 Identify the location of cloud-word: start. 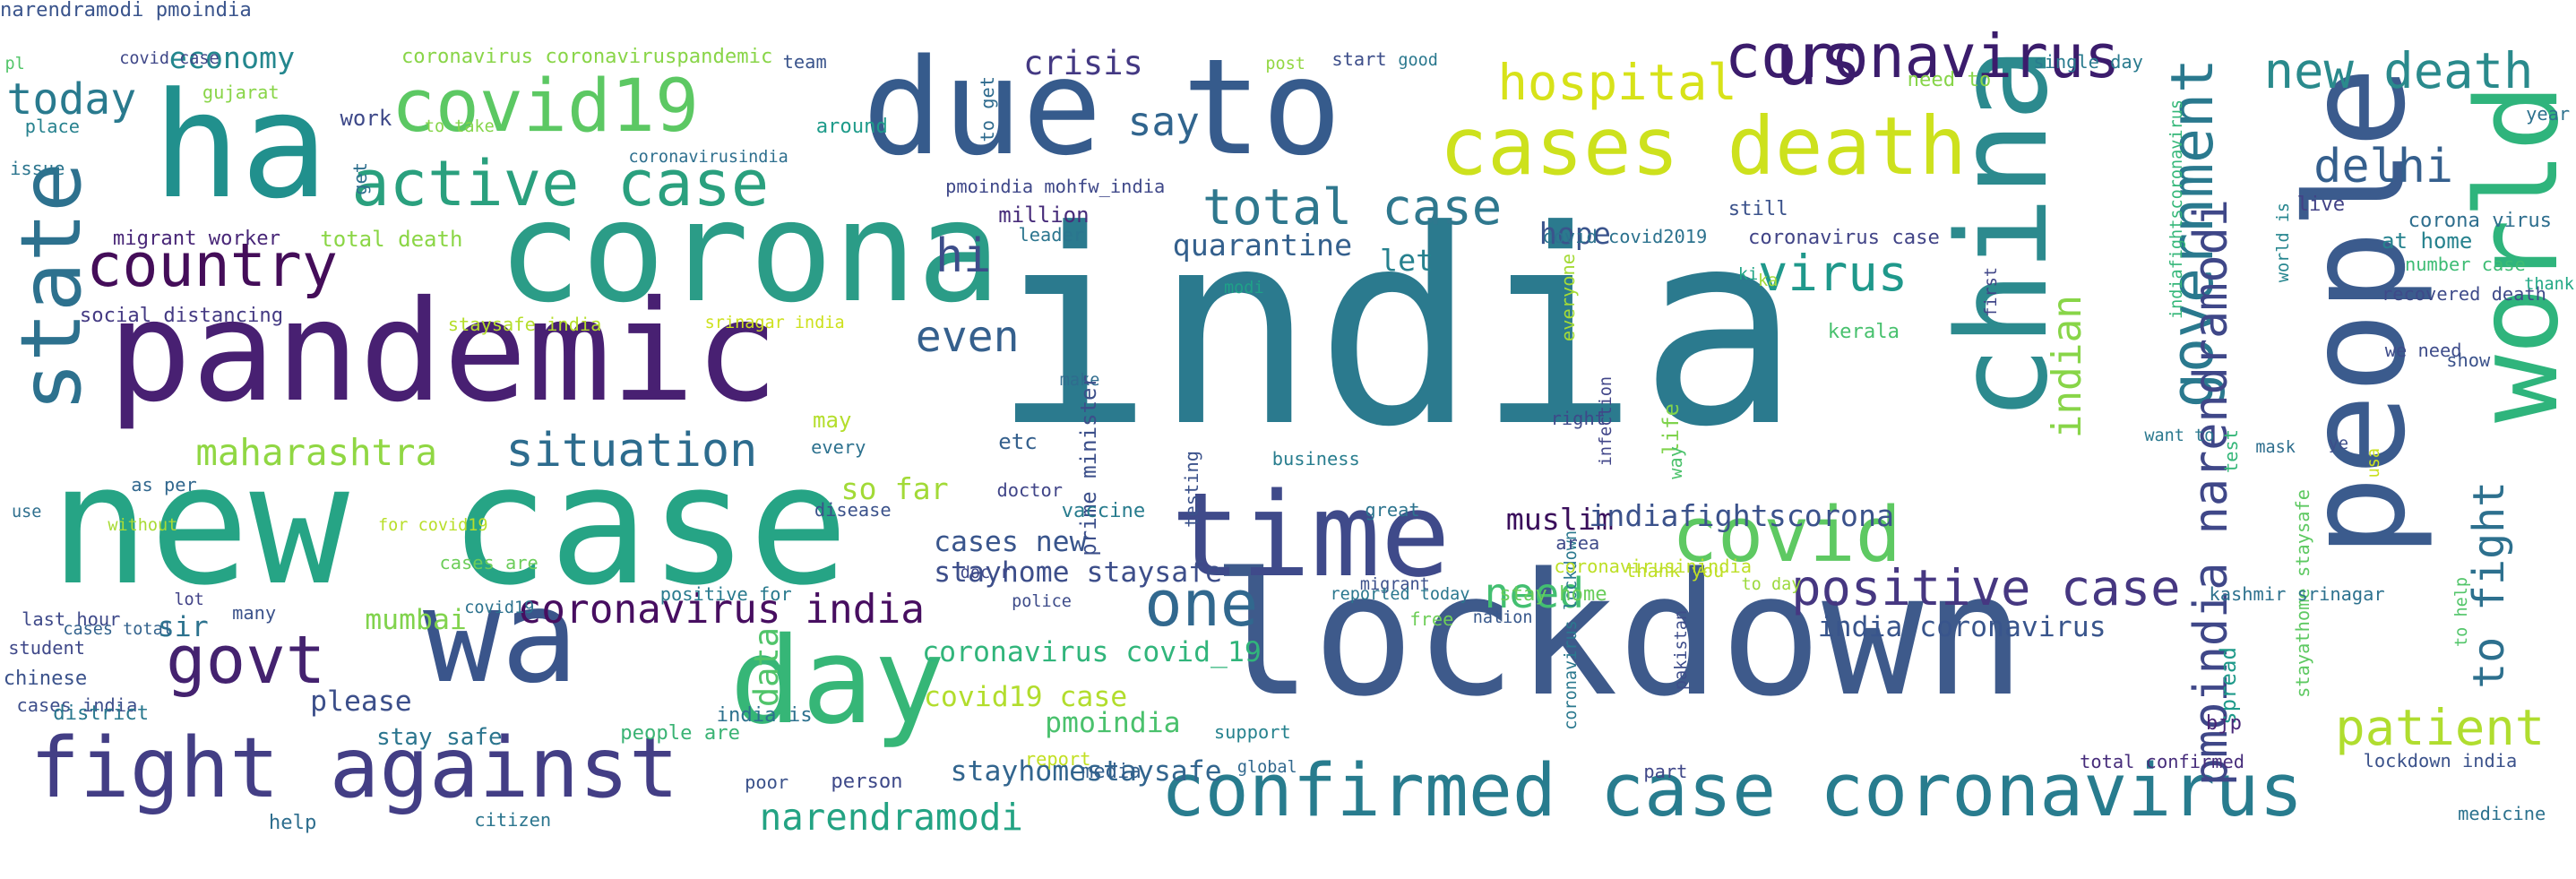
(1359, 58).